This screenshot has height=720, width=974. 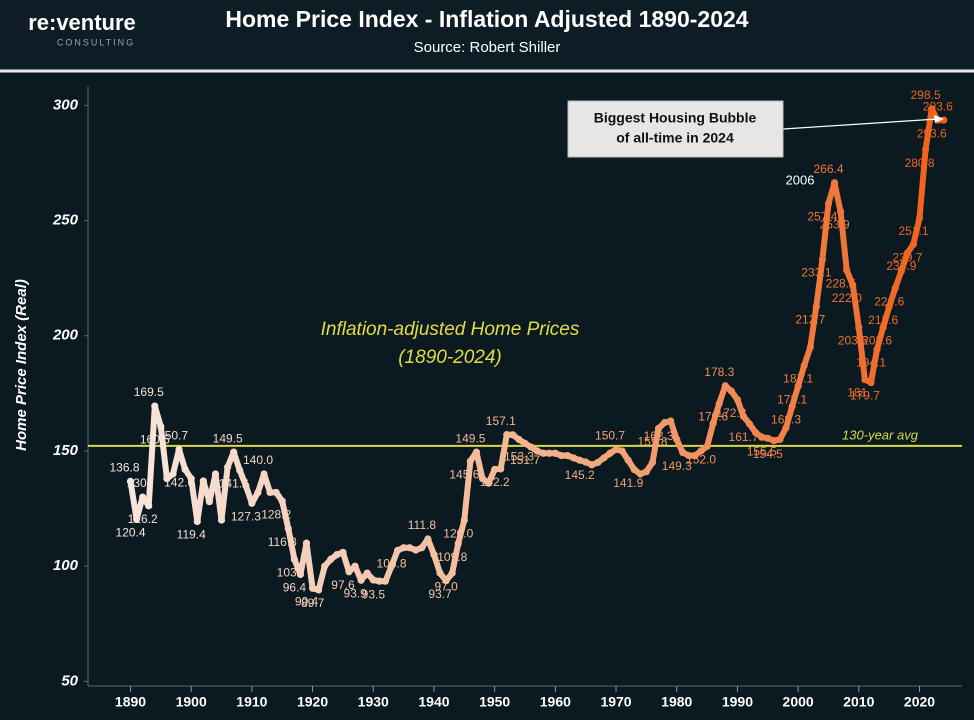 I want to click on value-label: 128.2, so click(x=276, y=514).